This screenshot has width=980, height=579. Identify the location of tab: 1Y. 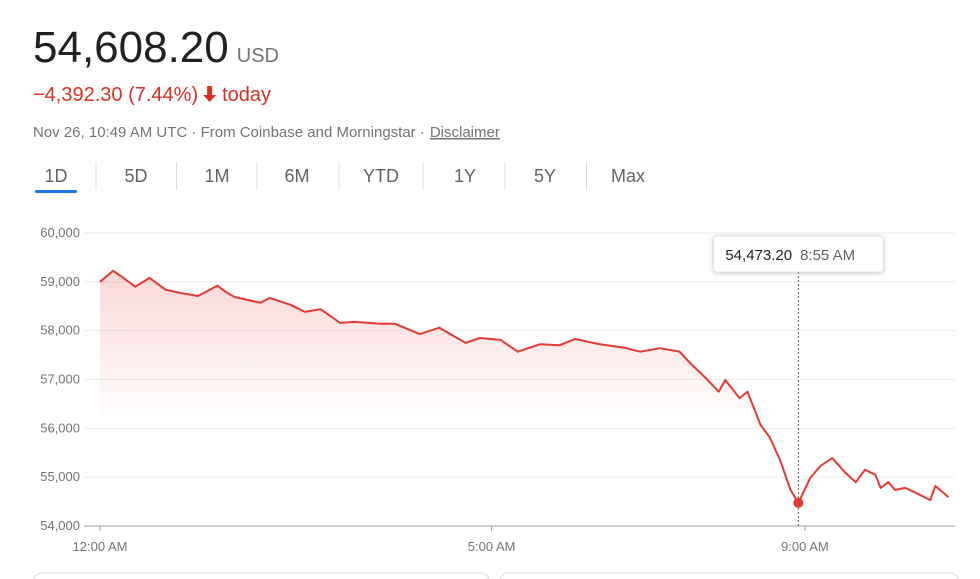
(465, 176).